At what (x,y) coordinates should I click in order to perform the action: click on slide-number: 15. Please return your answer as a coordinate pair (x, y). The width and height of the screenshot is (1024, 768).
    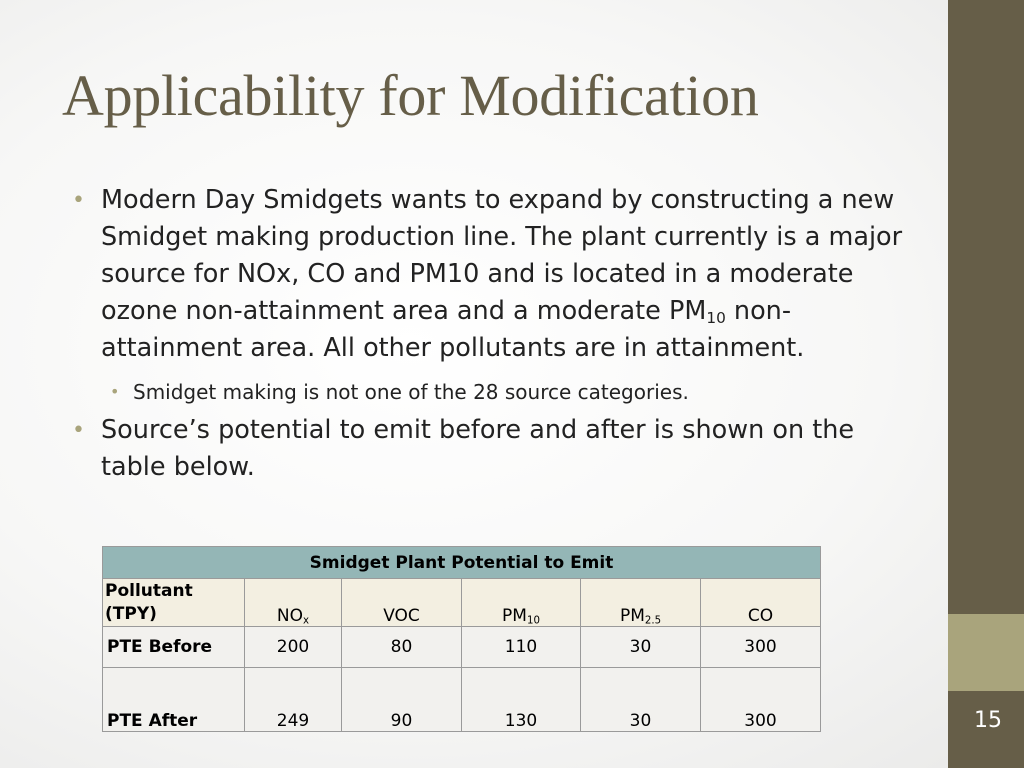
    Looking at the image, I should click on (988, 720).